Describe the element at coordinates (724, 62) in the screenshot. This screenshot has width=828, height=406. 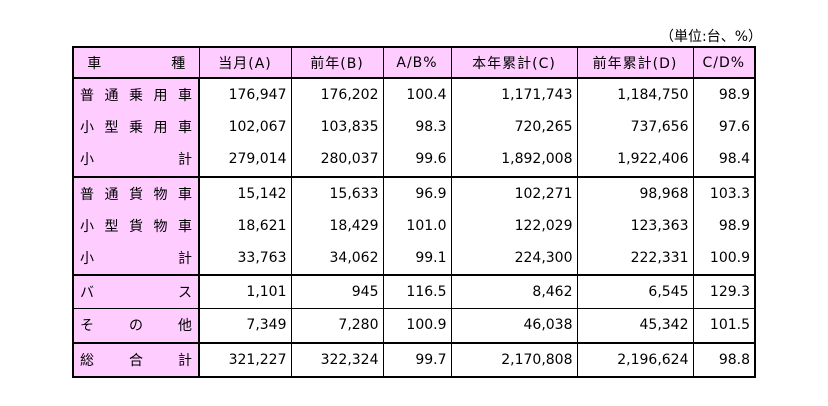
I see `header-ratio-cd: C/D%` at that location.